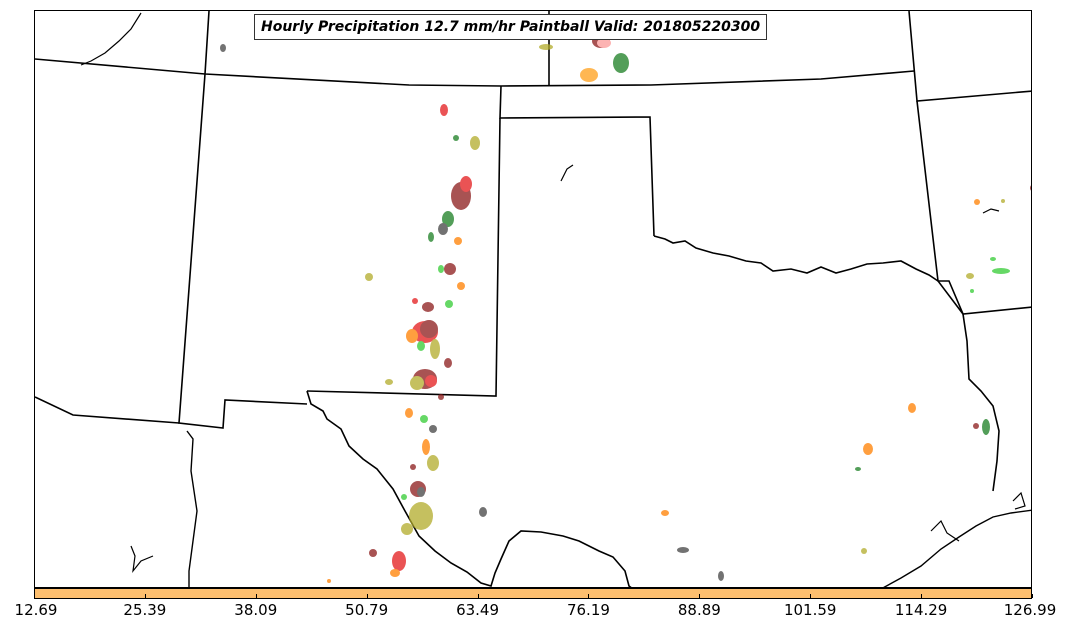 Image resolution: width=1070 pixels, height=633 pixels. Describe the element at coordinates (36, 610) in the screenshot. I see `colorbar-tick-label: 12.69` at that location.